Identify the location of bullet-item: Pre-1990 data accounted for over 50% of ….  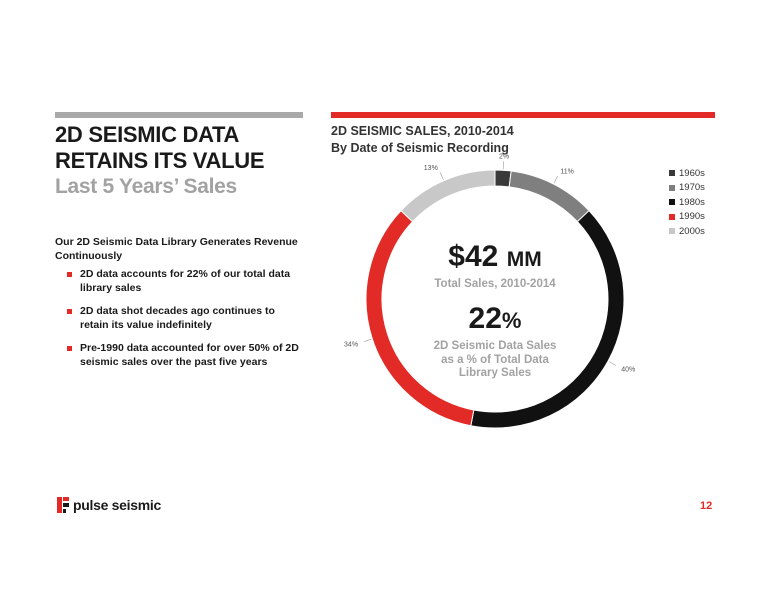
(180, 355).